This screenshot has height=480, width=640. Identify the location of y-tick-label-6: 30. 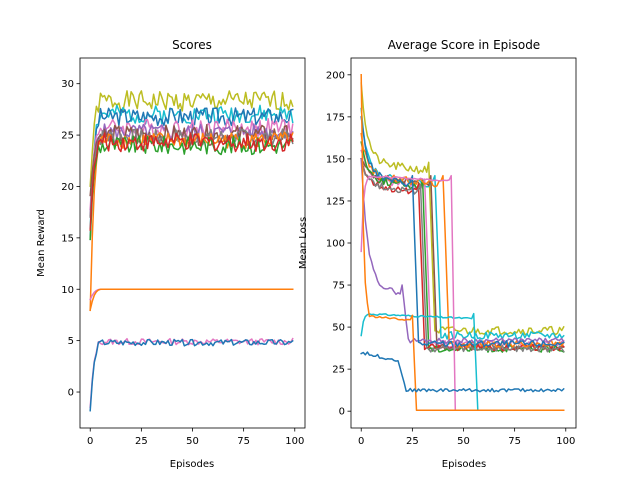
(67, 84).